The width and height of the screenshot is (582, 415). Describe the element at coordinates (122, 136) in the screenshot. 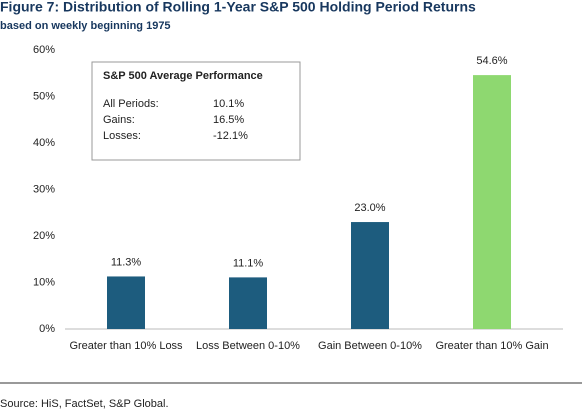

I see `annotation-label: Losses:` at that location.